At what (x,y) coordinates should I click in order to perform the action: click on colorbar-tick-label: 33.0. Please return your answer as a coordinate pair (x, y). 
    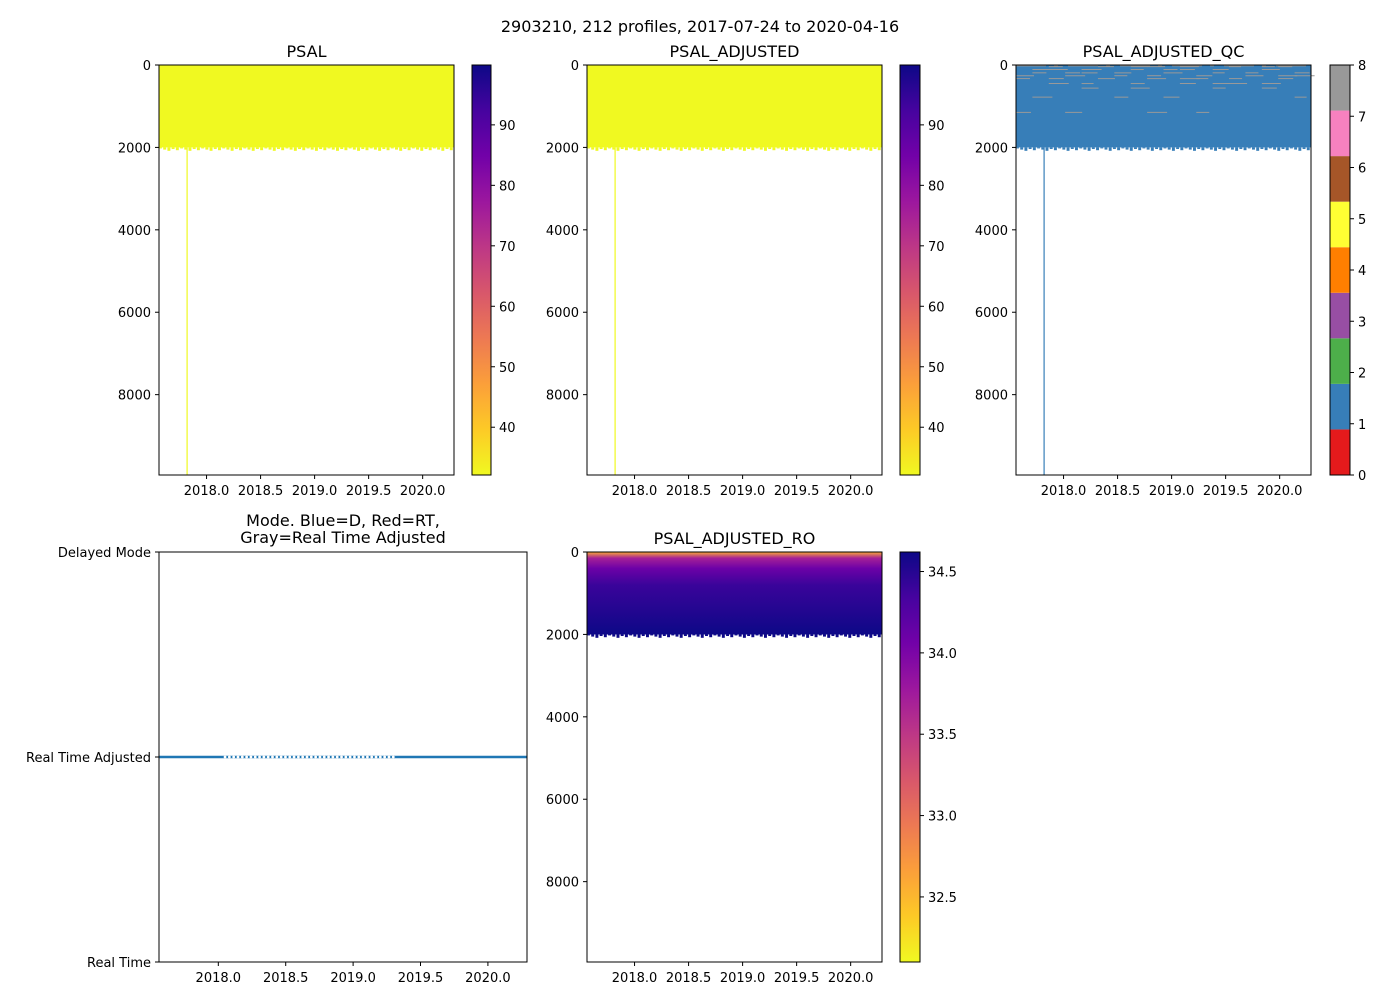
    Looking at the image, I should click on (942, 817).